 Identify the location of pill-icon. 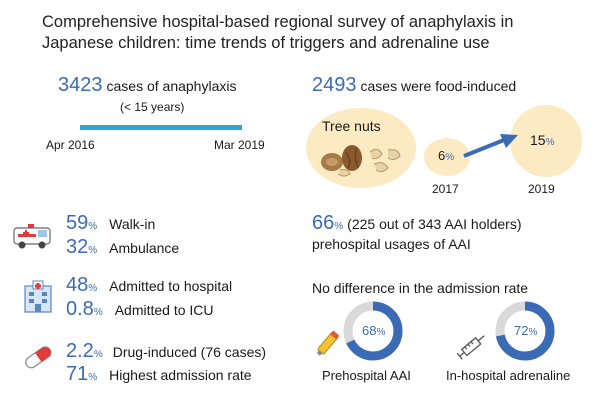
(38, 357).